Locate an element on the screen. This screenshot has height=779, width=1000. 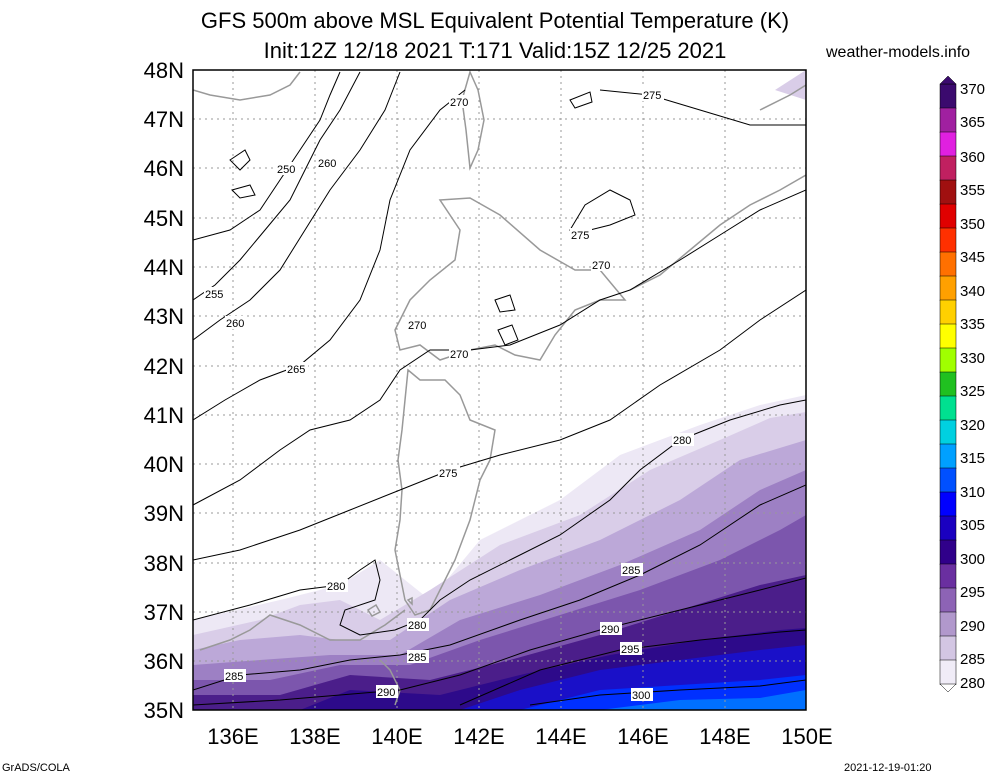
site-label: weather-models.info is located at coordinates (898, 52).